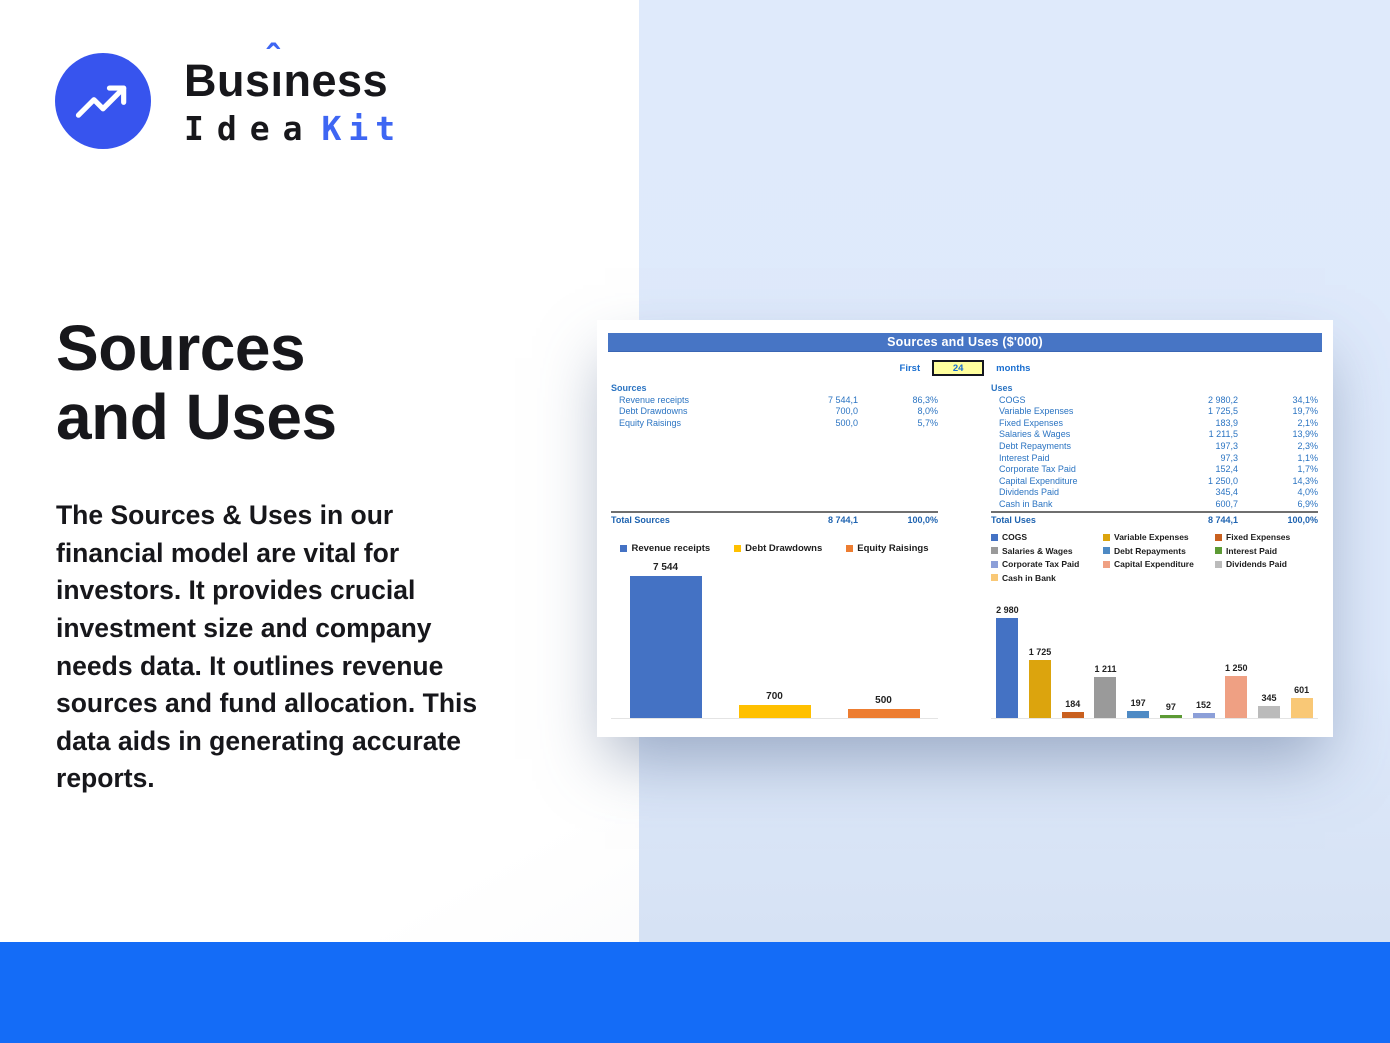 The image size is (1390, 1043). I want to click on legend-label: Cash in Bank, so click(1029, 577).